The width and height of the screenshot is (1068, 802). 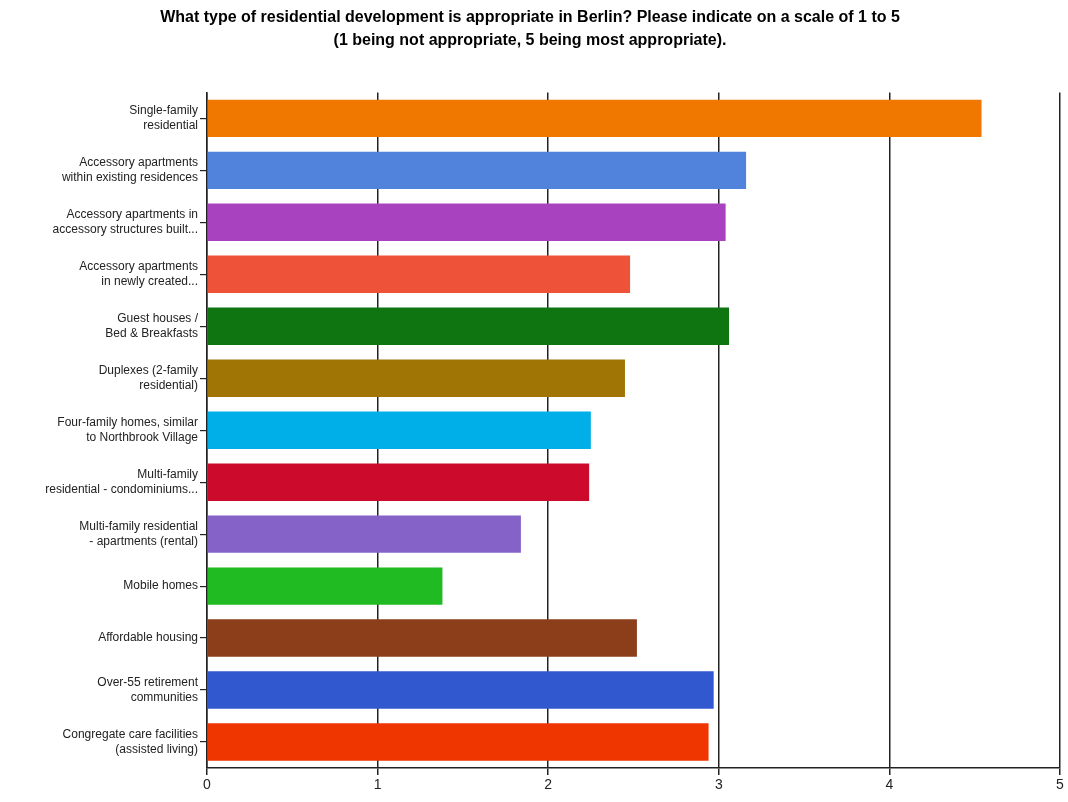 I want to click on y-tick-label: Guest houses / Bed & Breakfasts, so click(x=152, y=326).